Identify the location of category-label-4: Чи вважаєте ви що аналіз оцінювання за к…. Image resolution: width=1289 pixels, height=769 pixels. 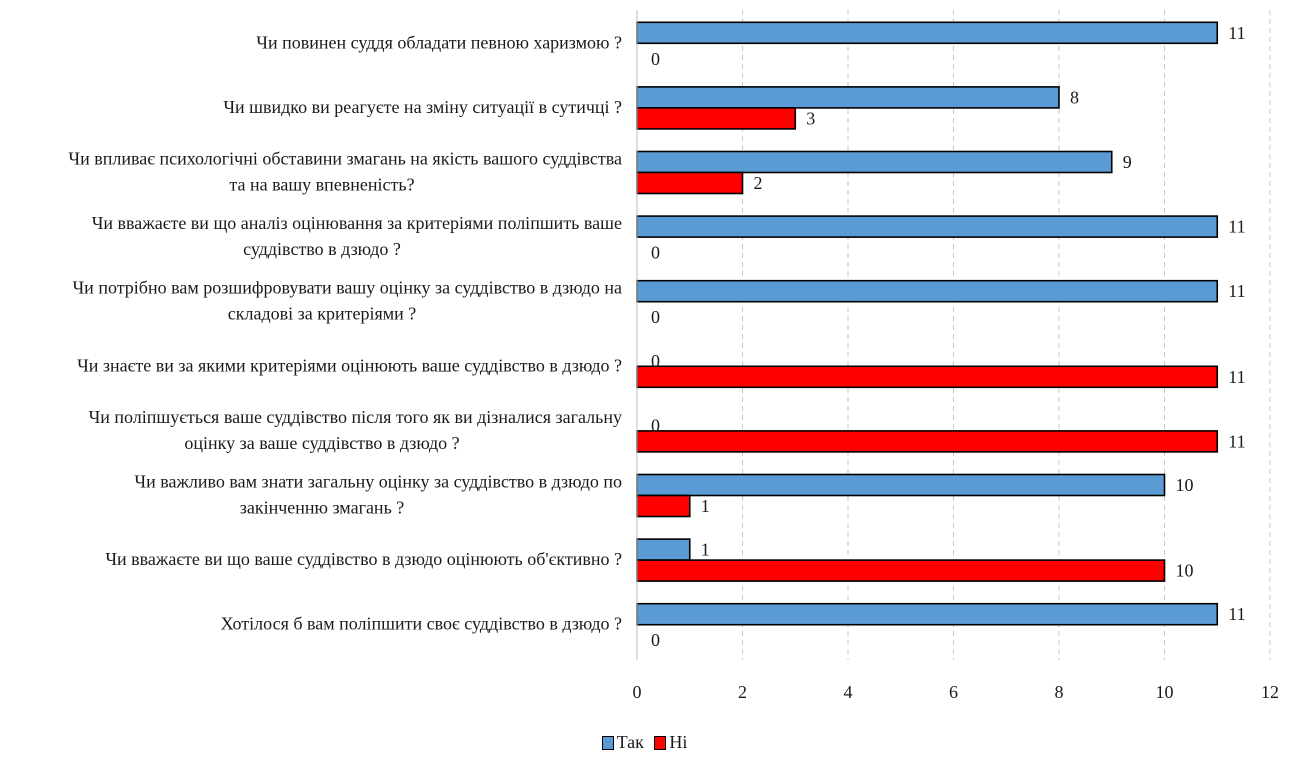
(357, 236).